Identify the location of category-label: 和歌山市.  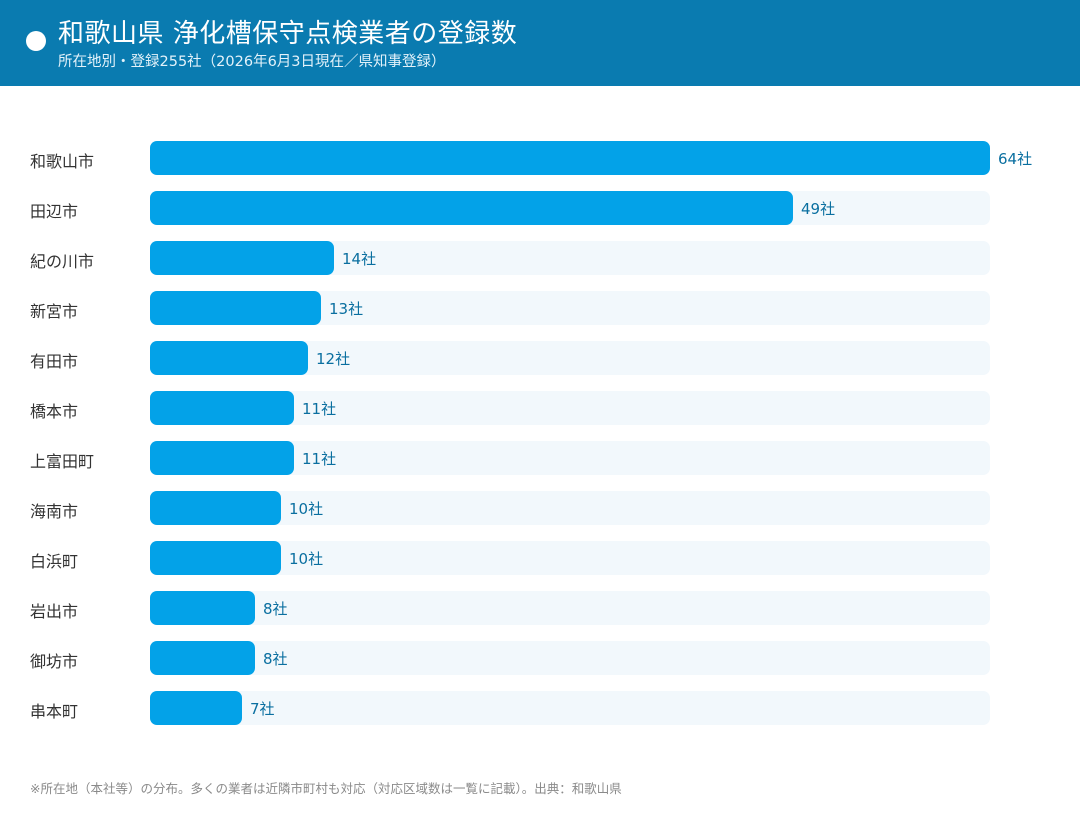
(62, 161).